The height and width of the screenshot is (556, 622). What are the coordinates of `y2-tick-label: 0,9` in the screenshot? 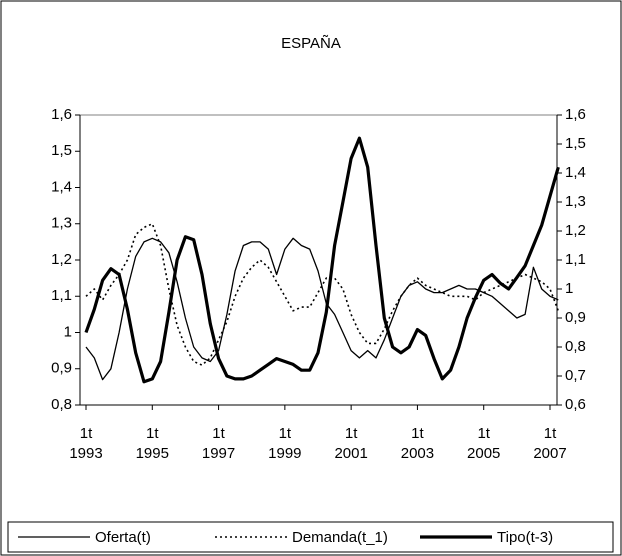 It's located at (575, 317).